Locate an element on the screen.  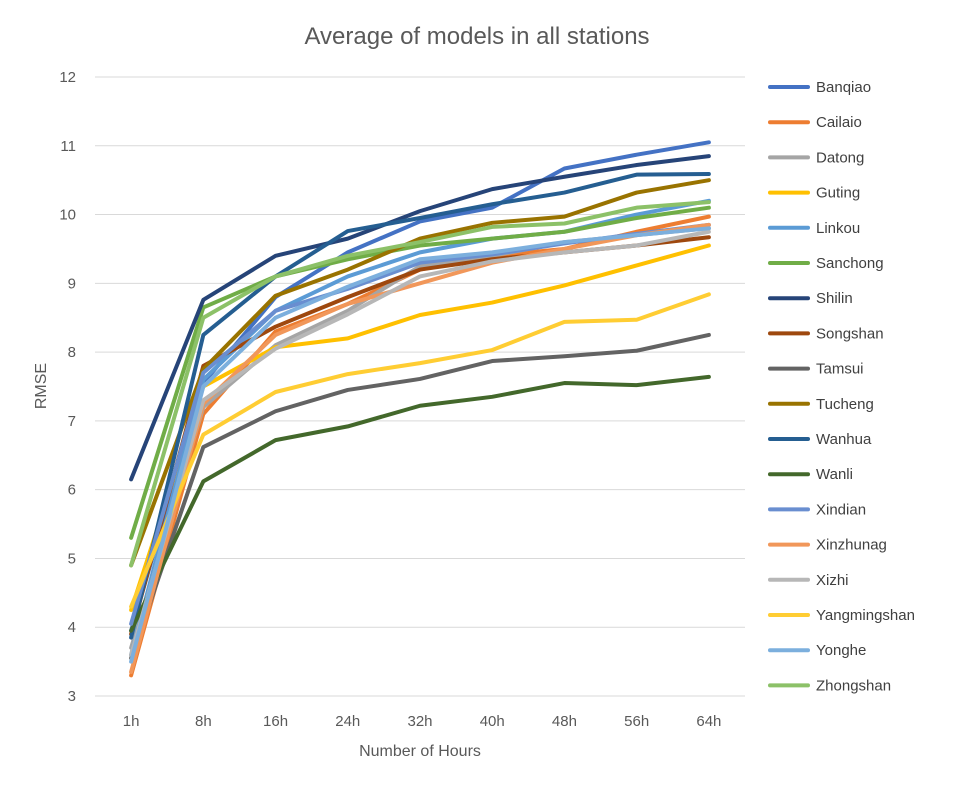
legend-entry-datong: Datong is located at coordinates (816, 157).